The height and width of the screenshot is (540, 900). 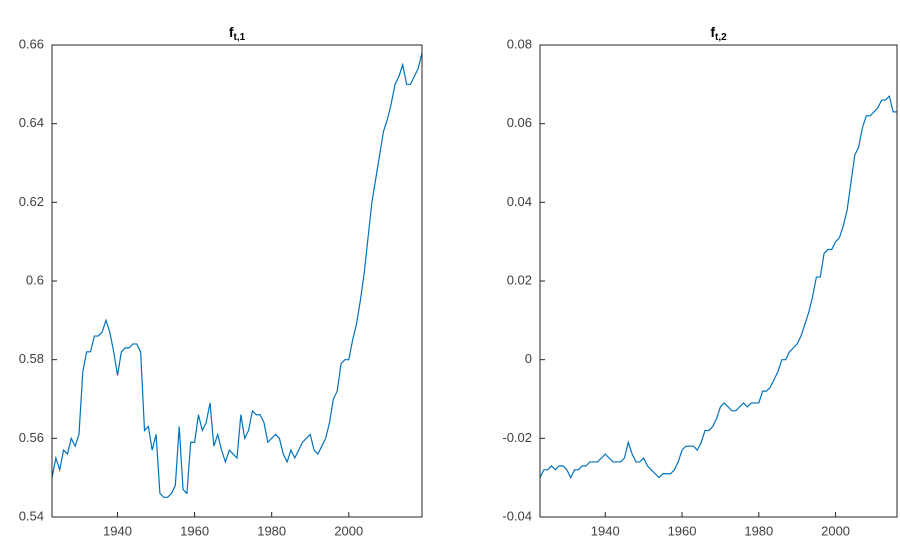 I want to click on title-subscript: t,1, so click(x=240, y=37).